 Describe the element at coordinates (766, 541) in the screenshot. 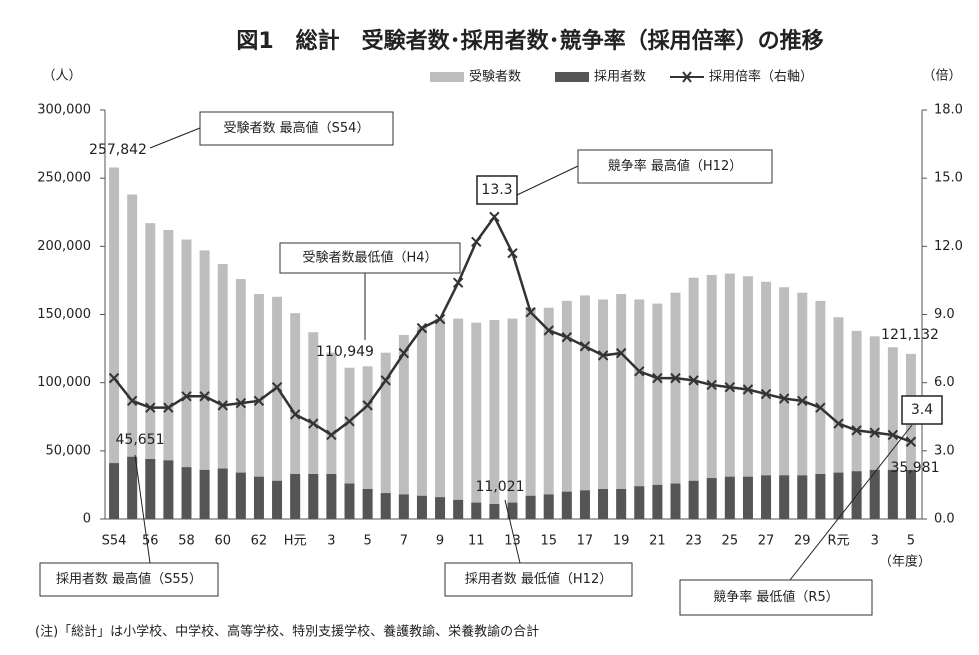

I see `x-tick-label: 27` at that location.